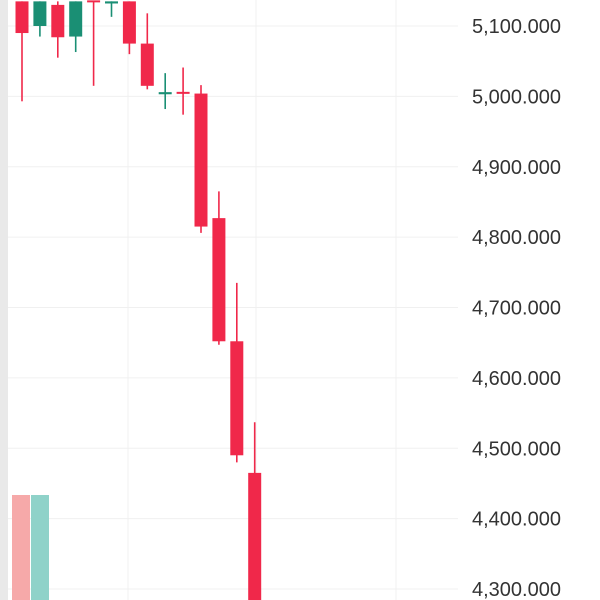 Image resolution: width=600 pixels, height=600 pixels. I want to click on y-tick-label: 4,800.000, so click(516, 238).